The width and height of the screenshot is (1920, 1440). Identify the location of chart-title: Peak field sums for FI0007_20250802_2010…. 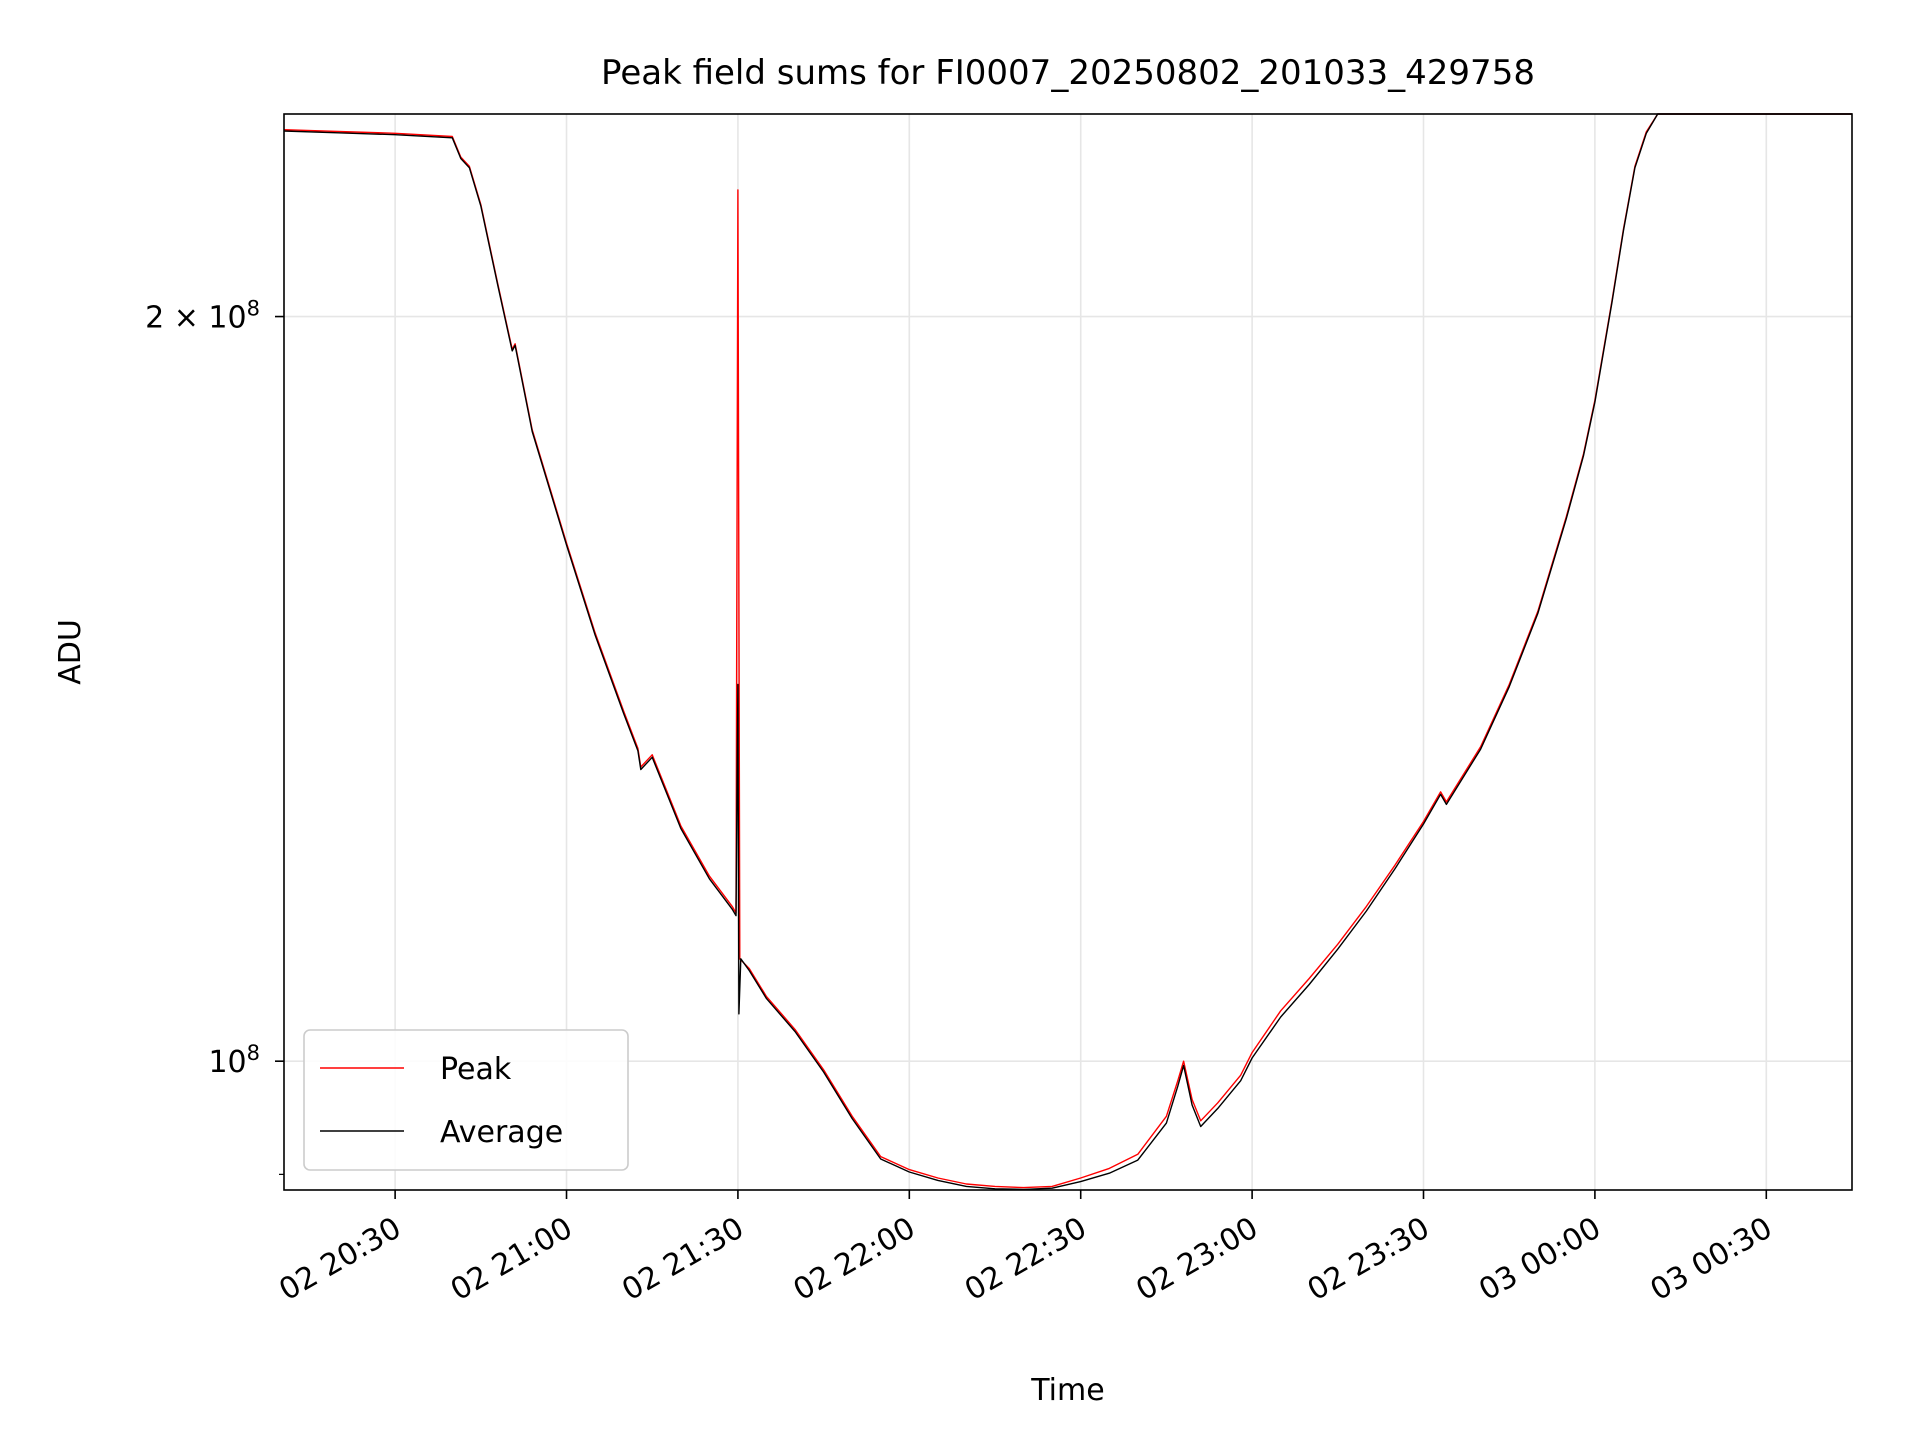
(1068, 73).